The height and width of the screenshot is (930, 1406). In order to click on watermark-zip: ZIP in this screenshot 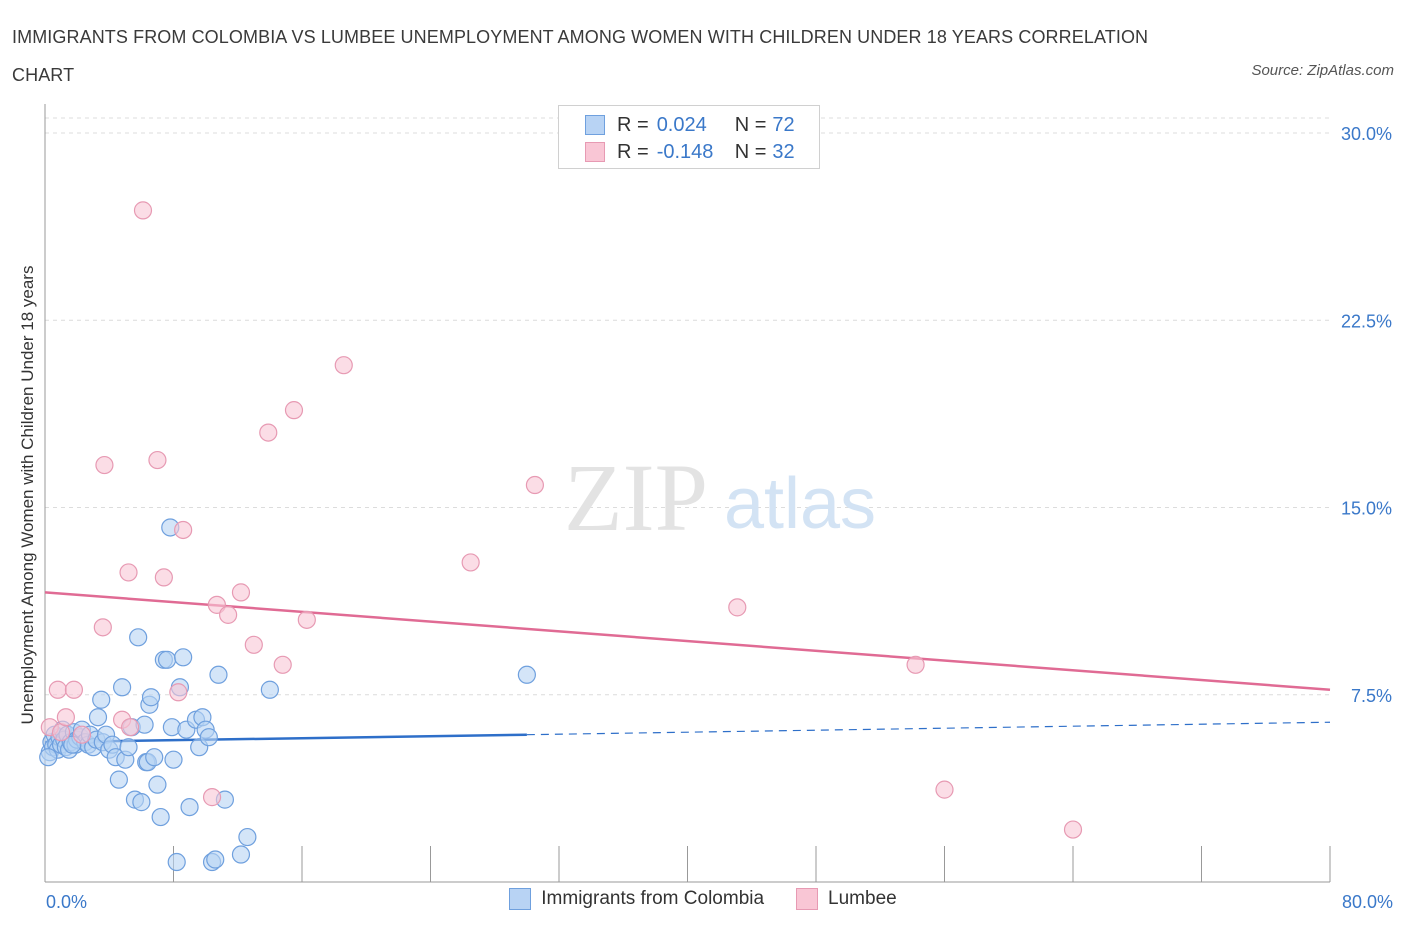, I will do `click(636, 497)`.